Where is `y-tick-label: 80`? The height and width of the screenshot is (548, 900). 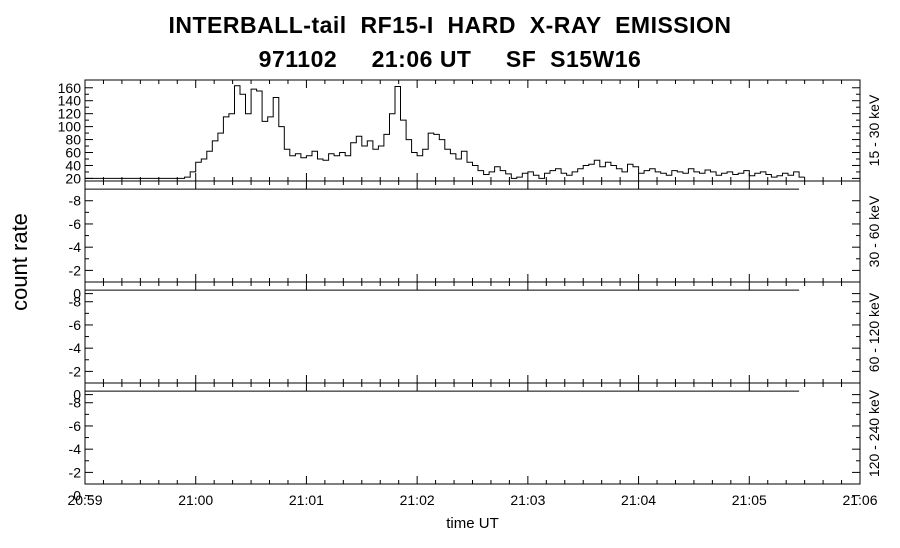 y-tick-label: 80 is located at coordinates (73, 140).